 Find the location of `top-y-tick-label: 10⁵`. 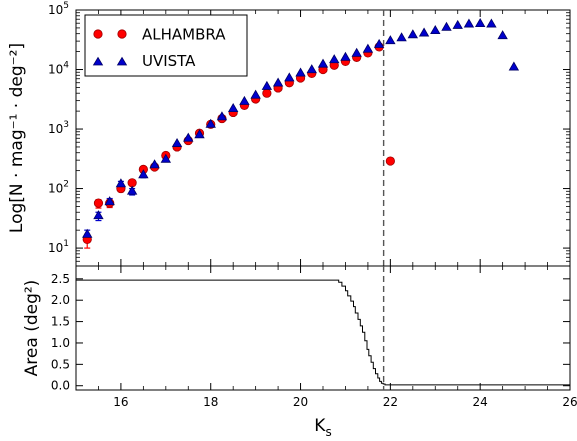

top-y-tick-label: 10⁵ is located at coordinates (58, 9).